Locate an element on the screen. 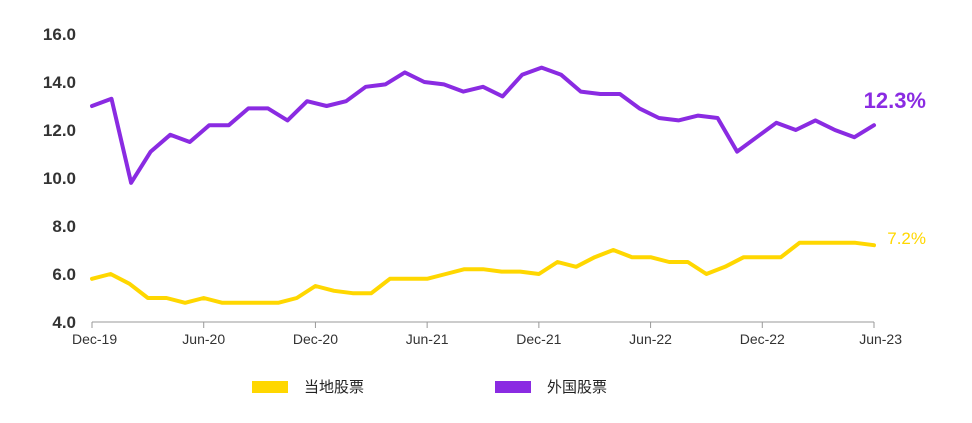 The height and width of the screenshot is (423, 972). x-tick-label: Dec-20 is located at coordinates (315, 339).